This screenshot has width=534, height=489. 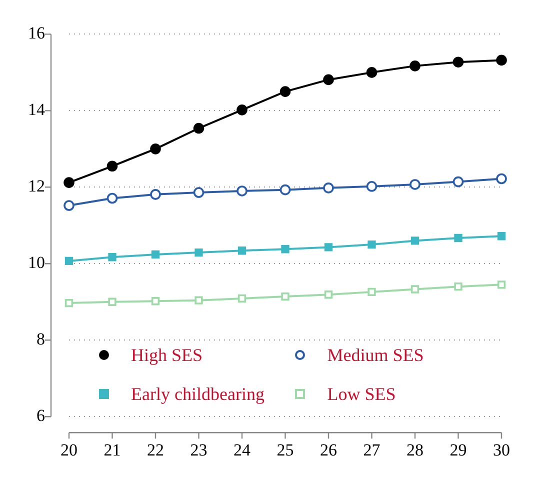 What do you see at coordinates (199, 450) in the screenshot?
I see `x-tick-label: 23` at bounding box center [199, 450].